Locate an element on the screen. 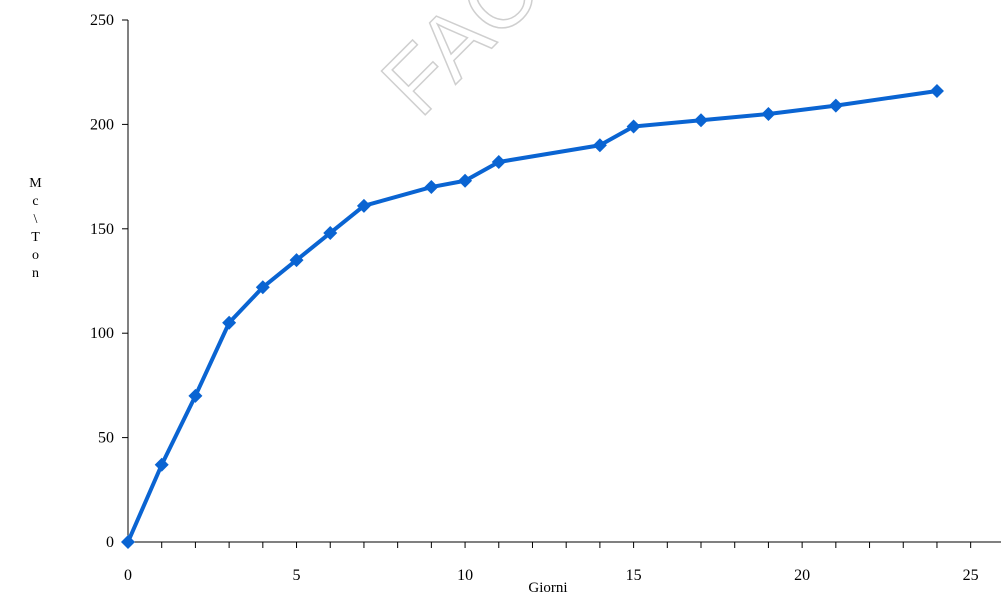  y-tick-label: 250 is located at coordinates (102, 20).